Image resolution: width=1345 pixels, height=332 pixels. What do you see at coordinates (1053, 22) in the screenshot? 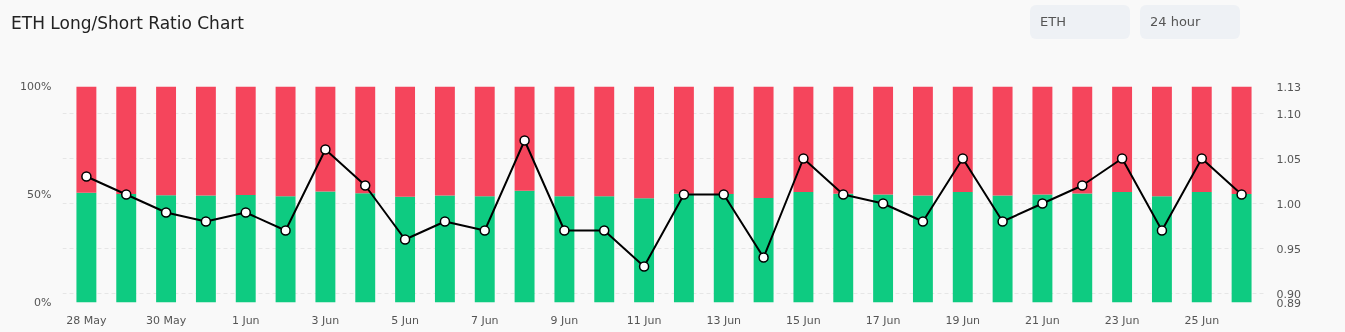
I see `text: ETH` at bounding box center [1053, 22].